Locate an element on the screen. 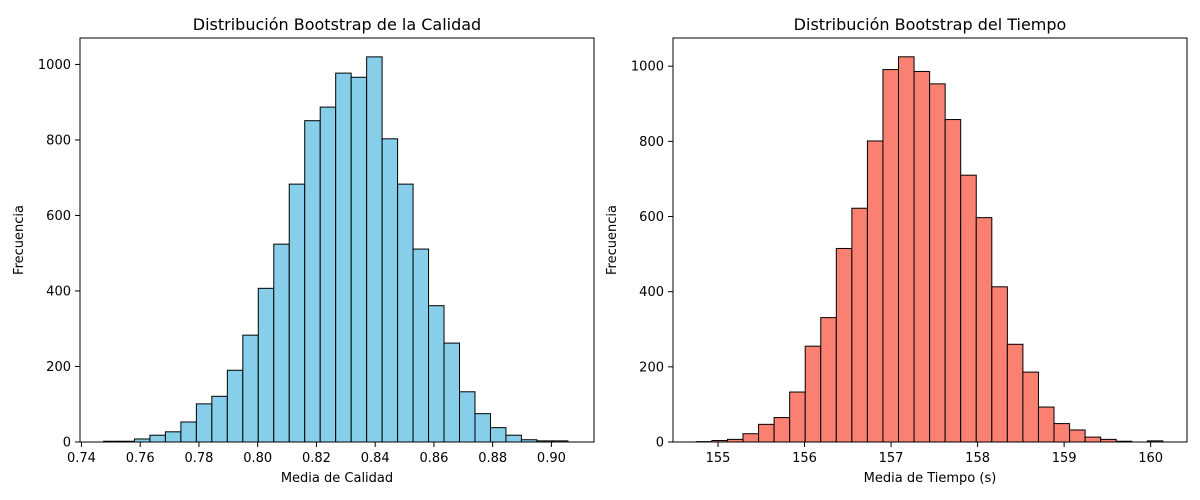  x-tick-label: 0.82 is located at coordinates (316, 458).